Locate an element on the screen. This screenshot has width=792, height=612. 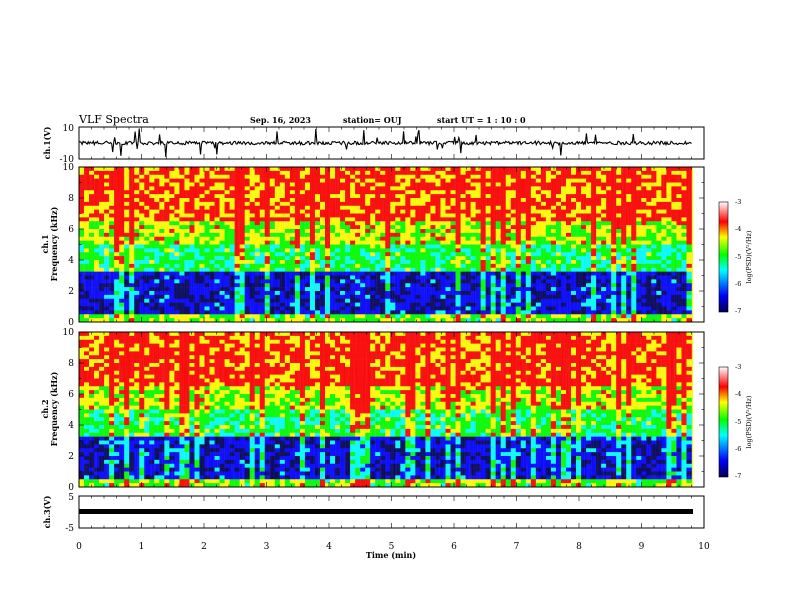
ch1-spec-ytick-6: 6 is located at coordinates (71, 230).